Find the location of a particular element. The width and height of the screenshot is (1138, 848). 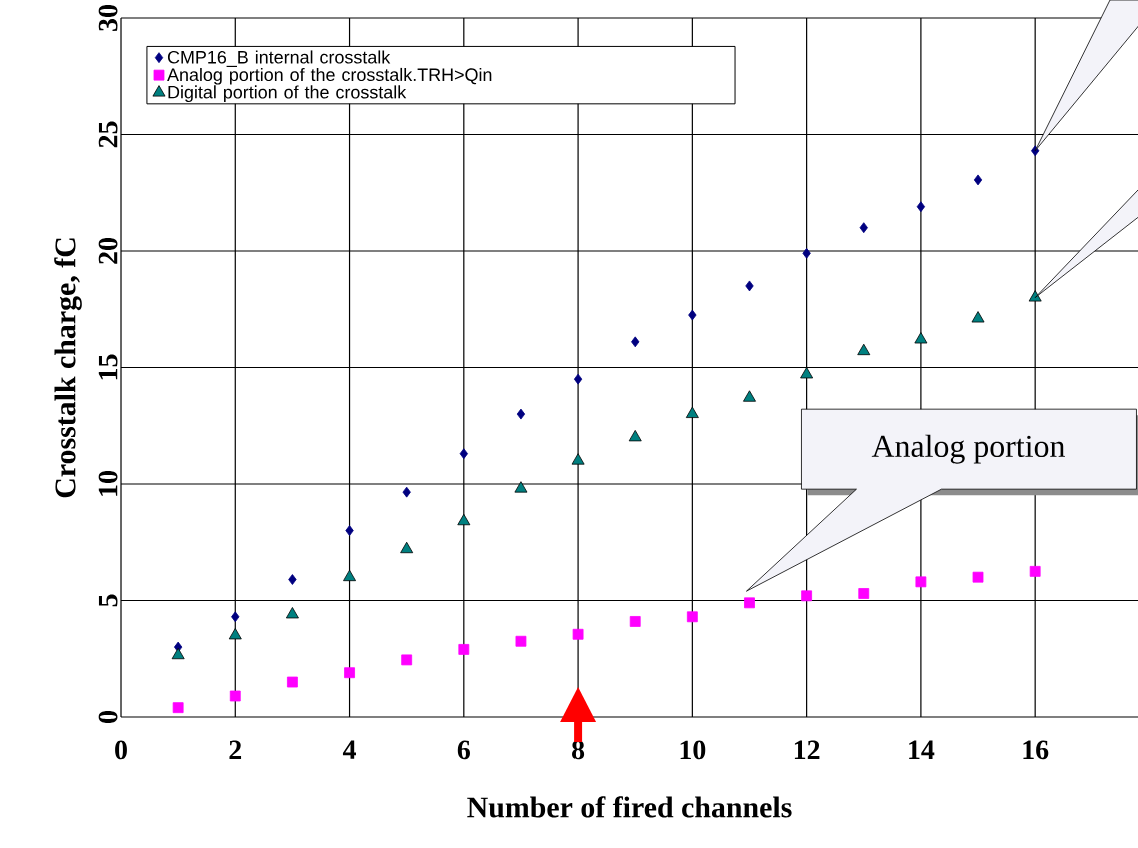

y-tick-label: 0 is located at coordinates (108, 717).